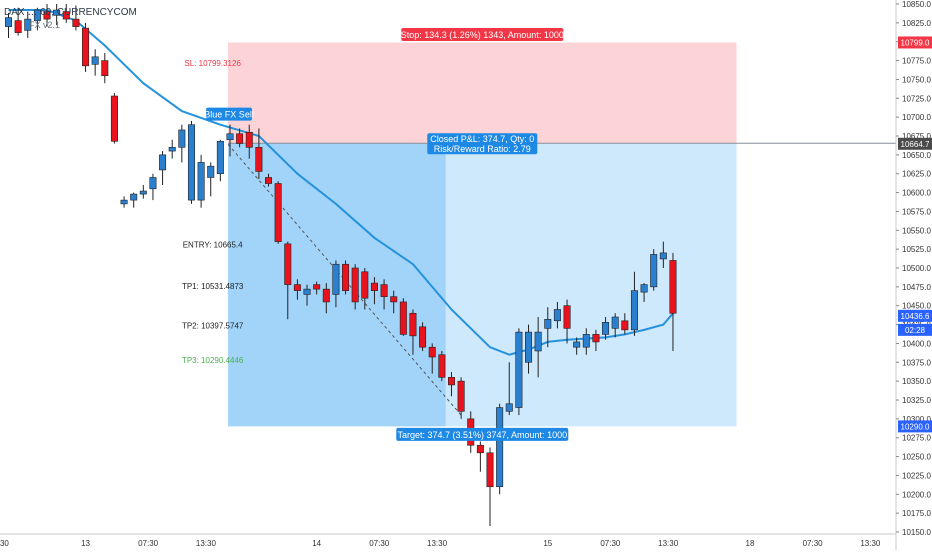  I want to click on y-tick-label: 10625.0, so click(916, 174).